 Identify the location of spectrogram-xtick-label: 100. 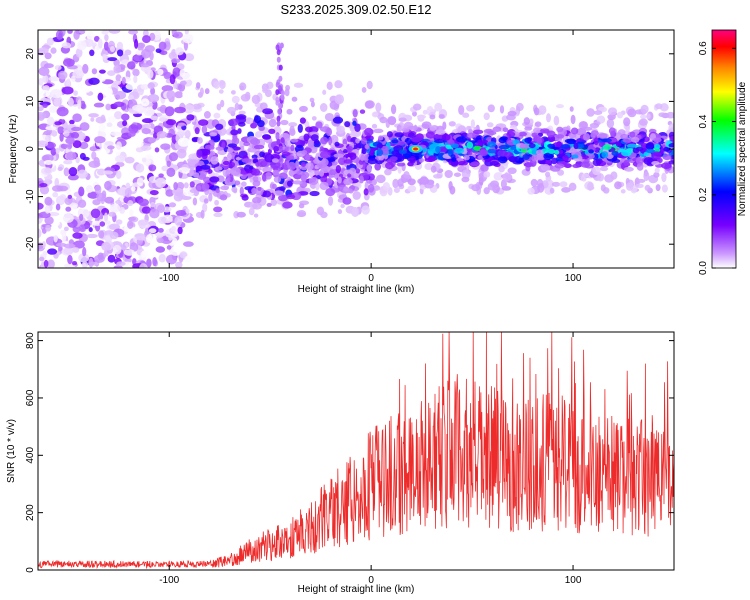
(573, 278).